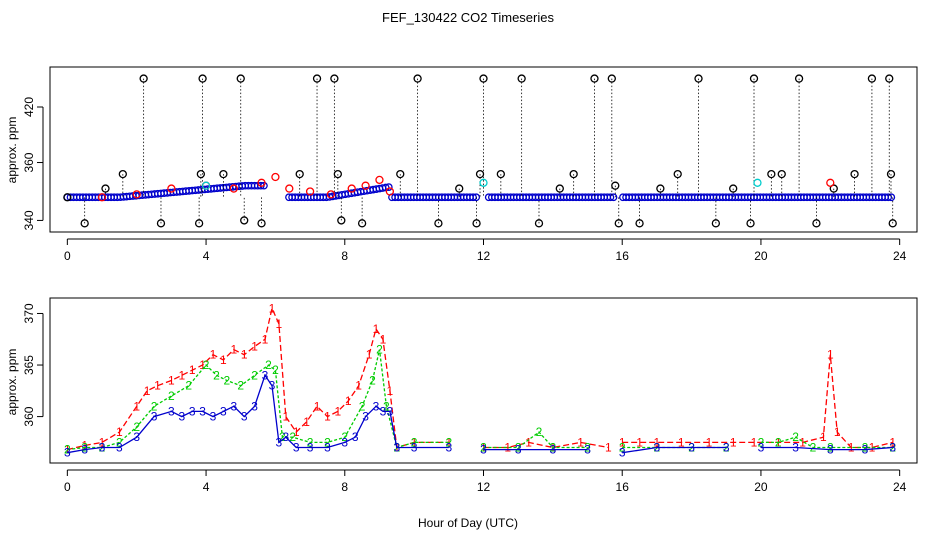 The image size is (936, 540). Describe the element at coordinates (12, 150) in the screenshot. I see `top-panel-ylabel: approx. ppm` at that location.